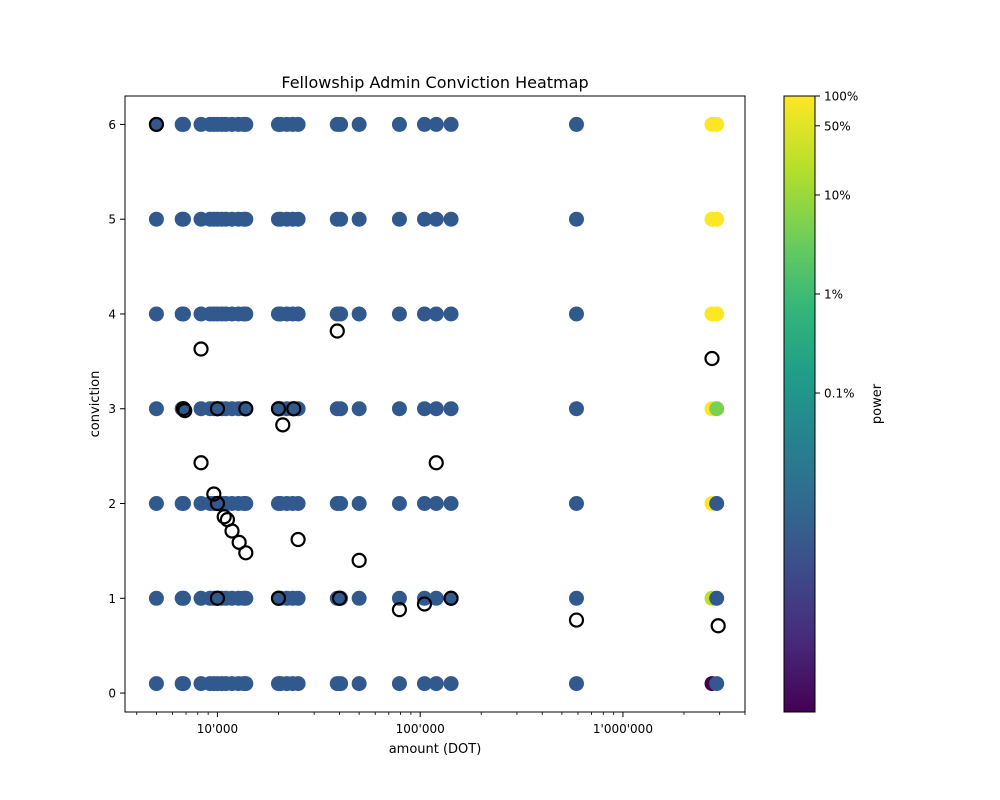  I want to click on y-axis: 0 1 2 3 4 5 6, so click(116, 409).